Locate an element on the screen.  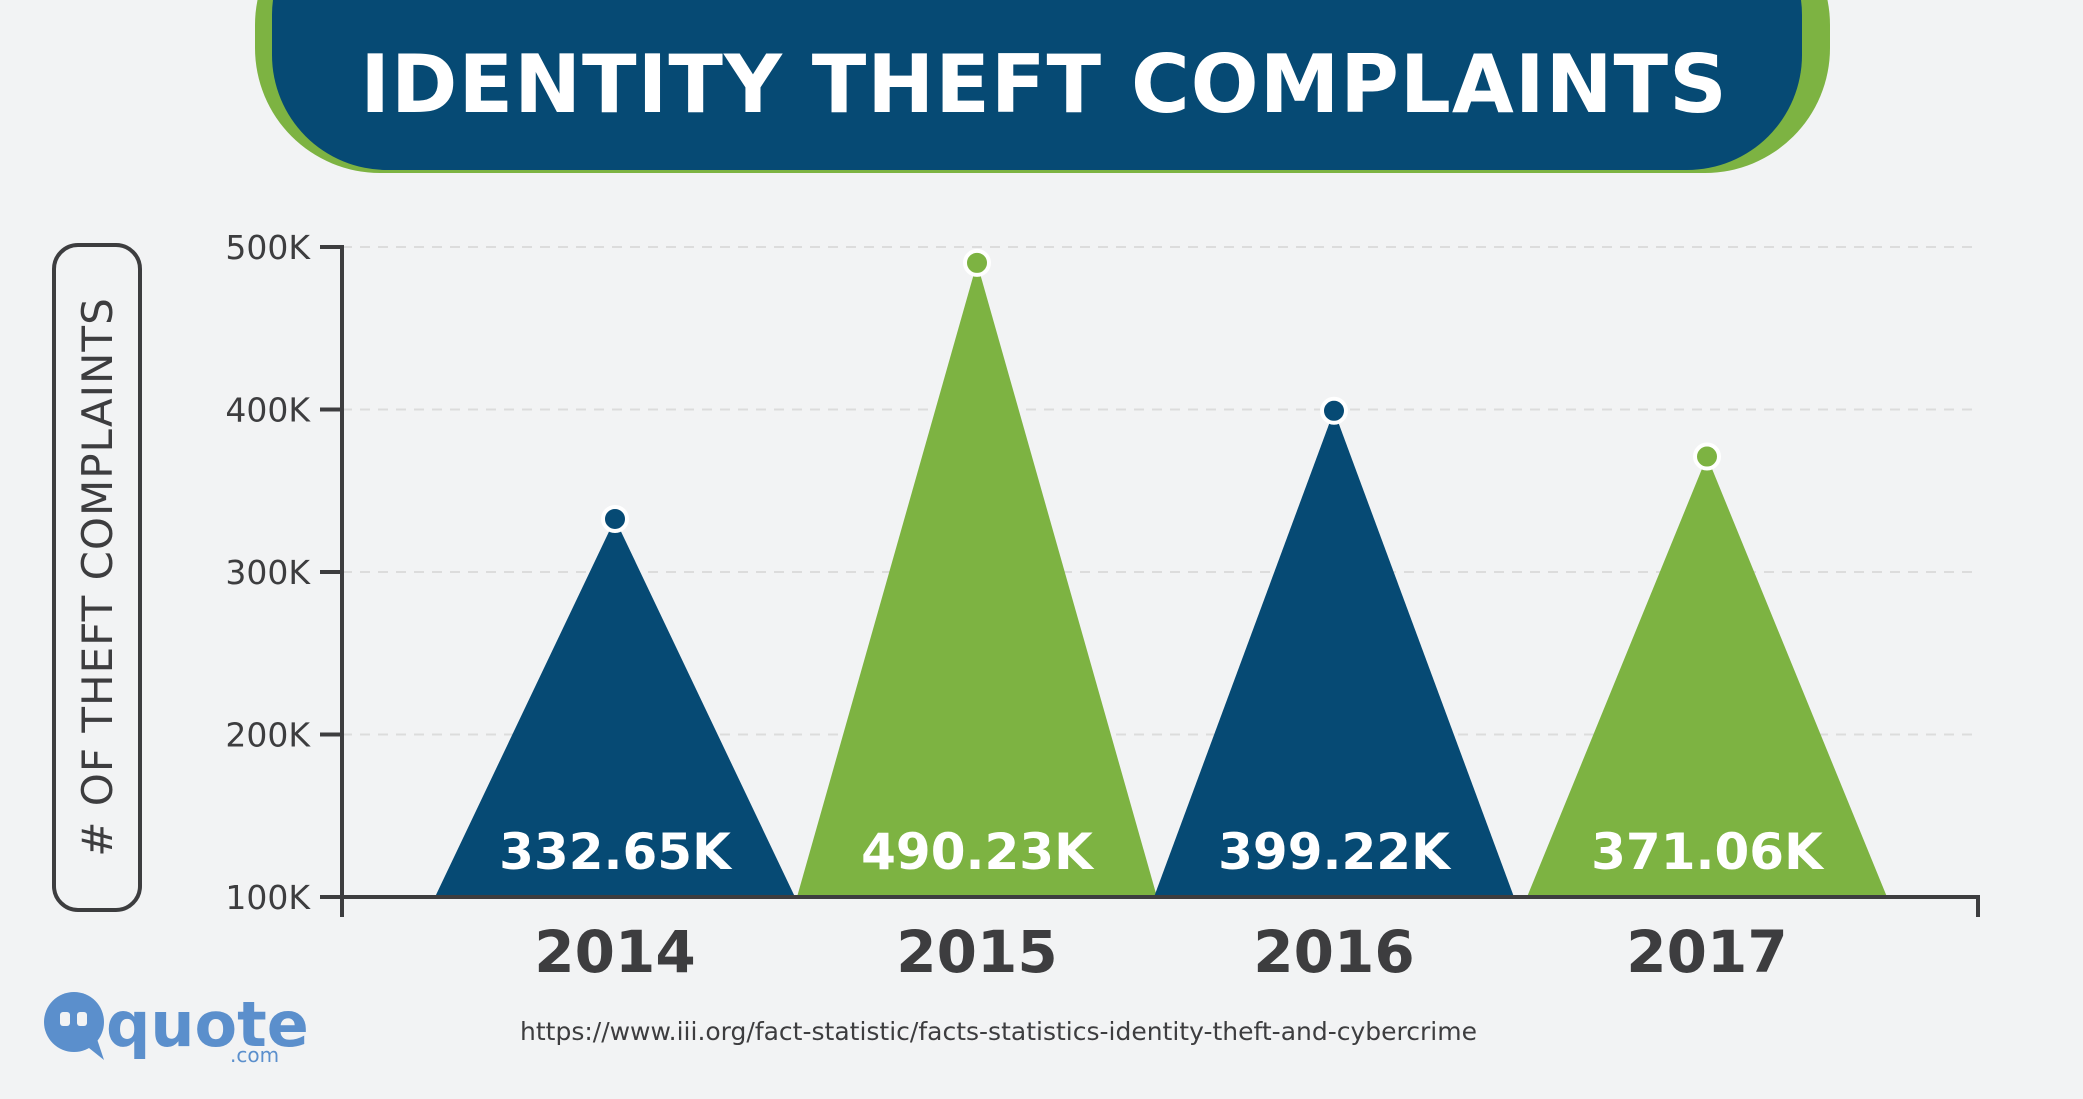
peak-marker-2014 is located at coordinates (615, 518).